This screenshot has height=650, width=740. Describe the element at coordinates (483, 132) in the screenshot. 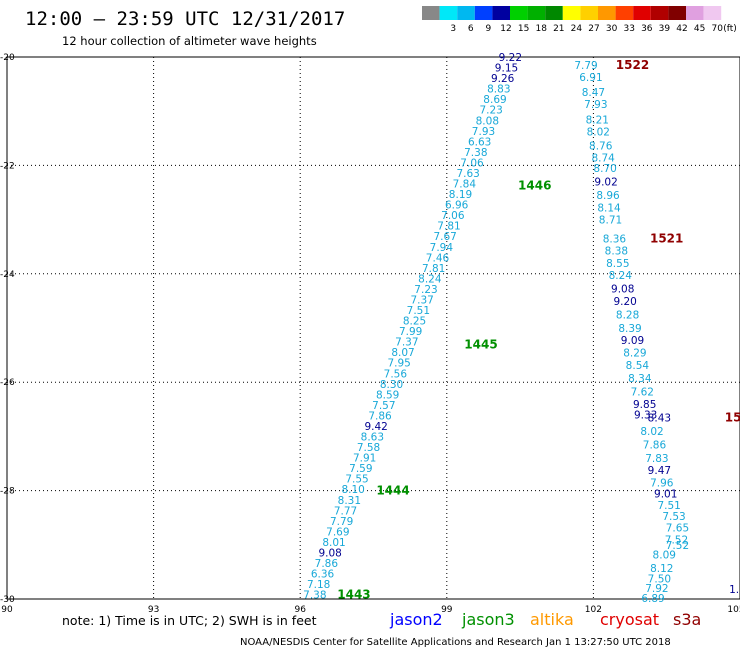

I see `swh-value: 7.93` at that location.